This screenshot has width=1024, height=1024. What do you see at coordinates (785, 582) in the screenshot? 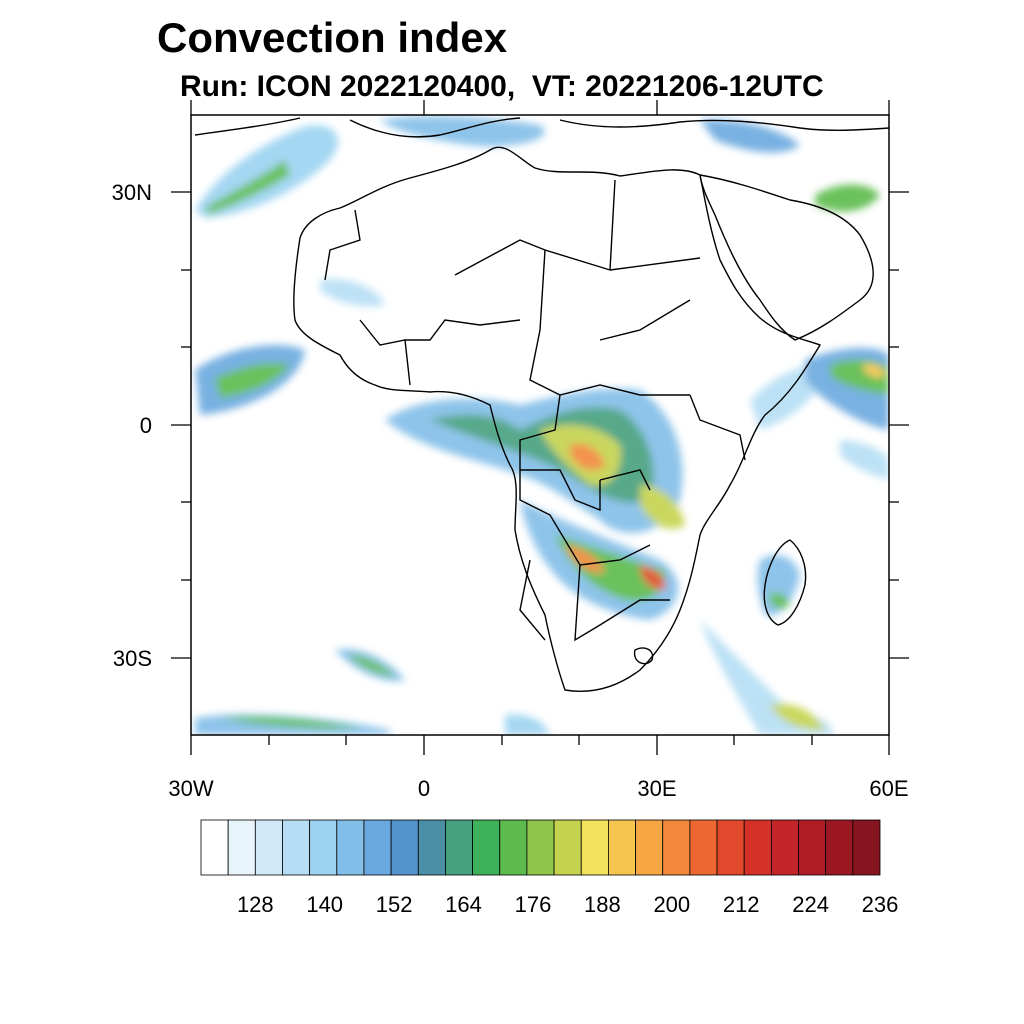
I see `madagascar-coastline` at bounding box center [785, 582].